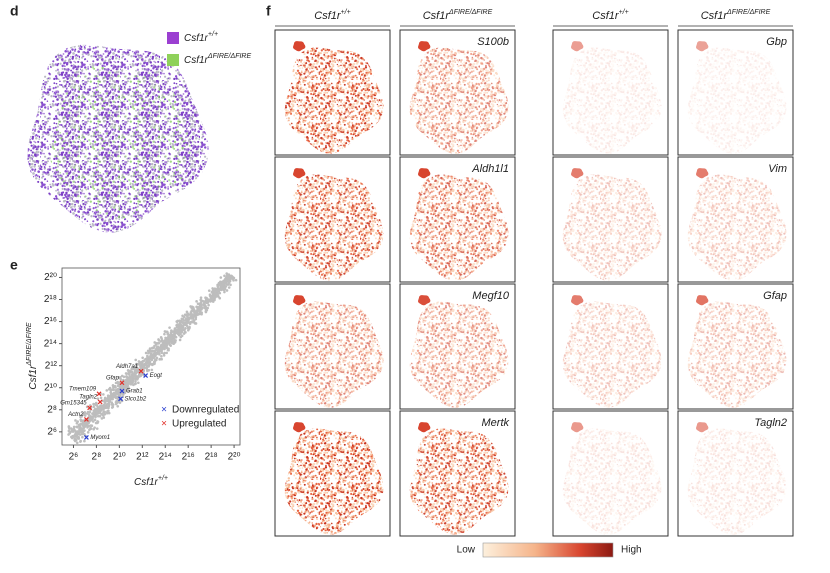 This screenshot has width=830, height=573. What do you see at coordinates (50, 277) in the screenshot?
I see `y-tick-label: 2²⁰` at bounding box center [50, 277].